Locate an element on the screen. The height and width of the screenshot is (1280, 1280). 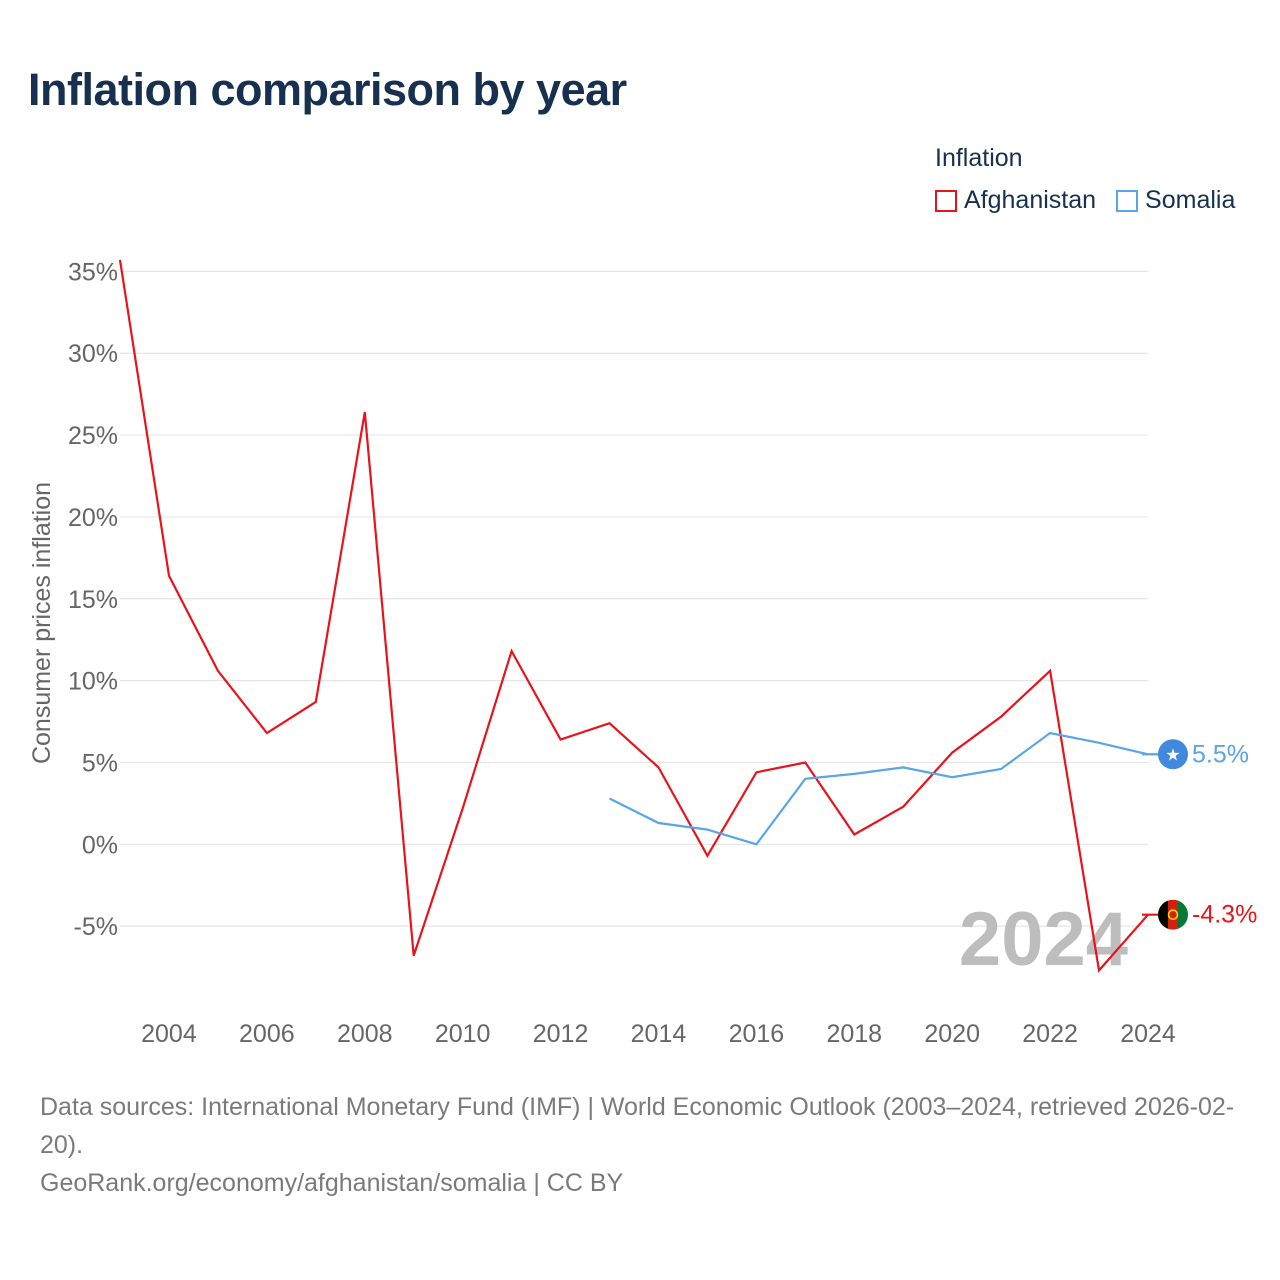
year-watermark: 2024 is located at coordinates (1043, 939).